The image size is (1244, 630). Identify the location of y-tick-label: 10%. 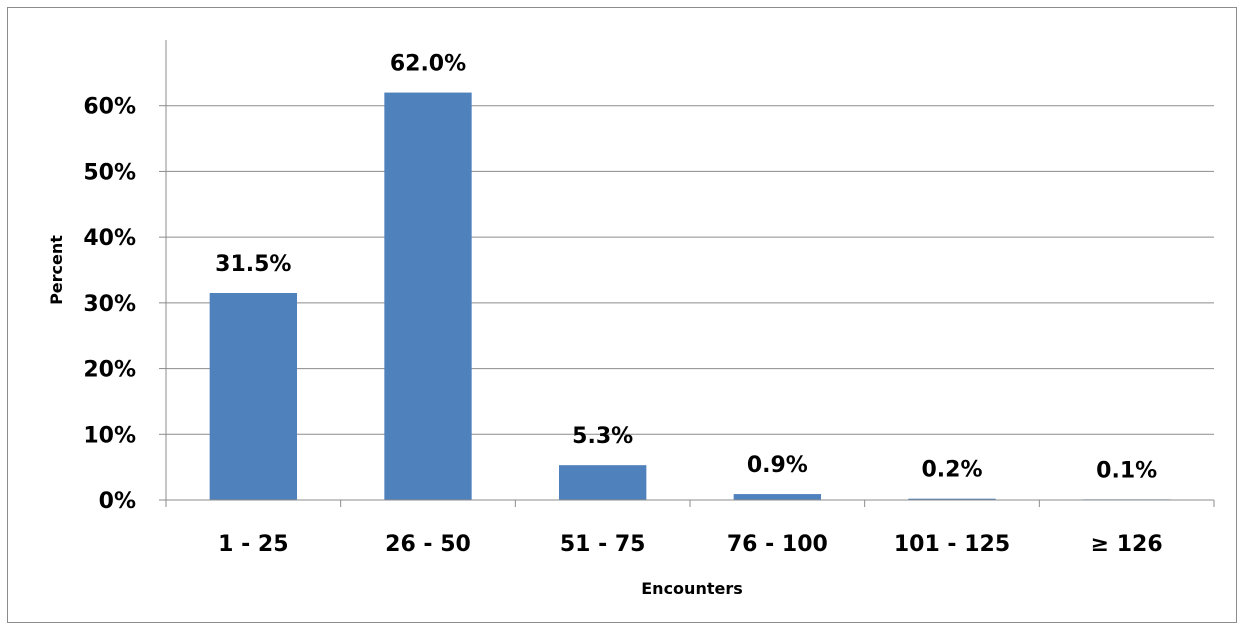
(109, 435).